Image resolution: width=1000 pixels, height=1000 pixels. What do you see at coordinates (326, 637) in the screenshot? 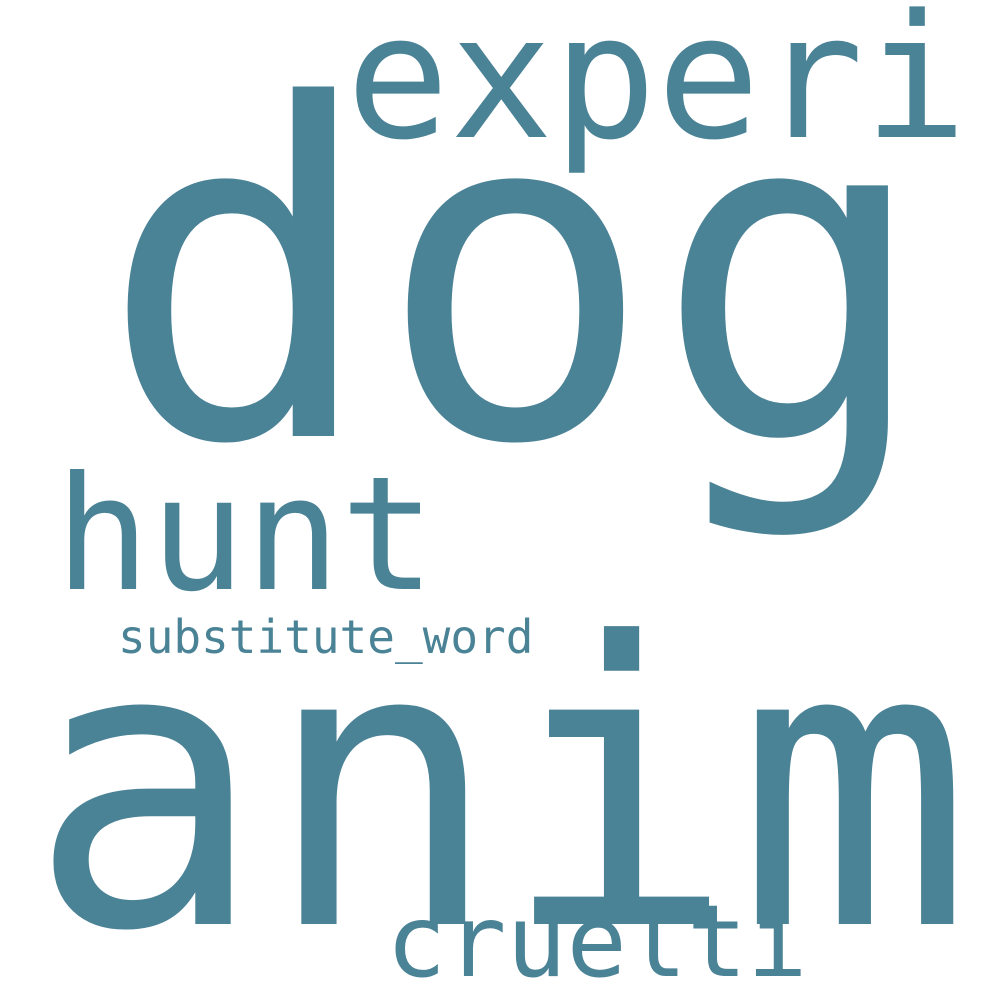
I see `word-substitute-word: substitute_word` at bounding box center [326, 637].